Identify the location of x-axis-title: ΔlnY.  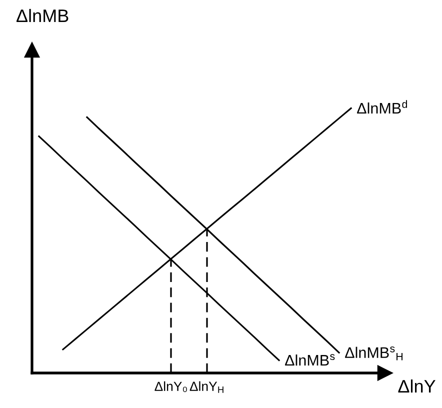
(417, 386).